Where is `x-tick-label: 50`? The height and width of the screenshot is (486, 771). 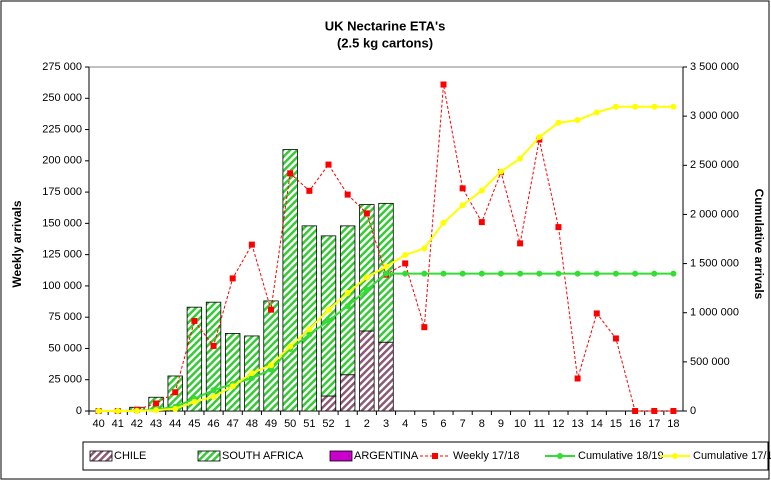
x-tick-label: 50 is located at coordinates (290, 424).